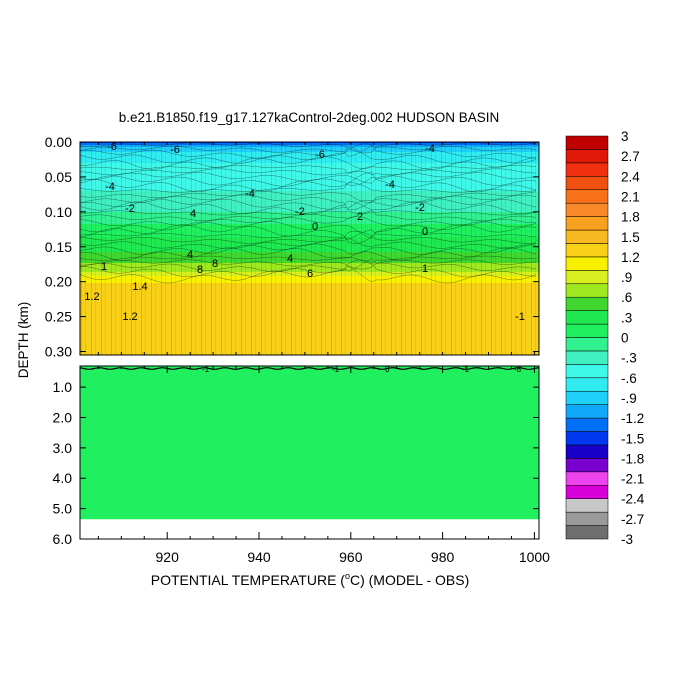 This screenshot has height=700, width=700. I want to click on y-tick-label: 0.15, so click(58, 247).